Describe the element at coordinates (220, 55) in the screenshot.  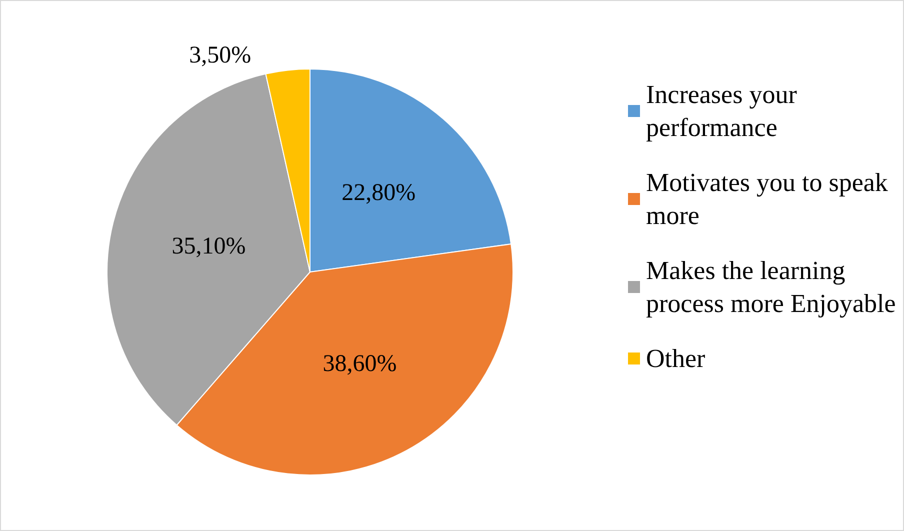
I see `data-label: 3,50%` at that location.